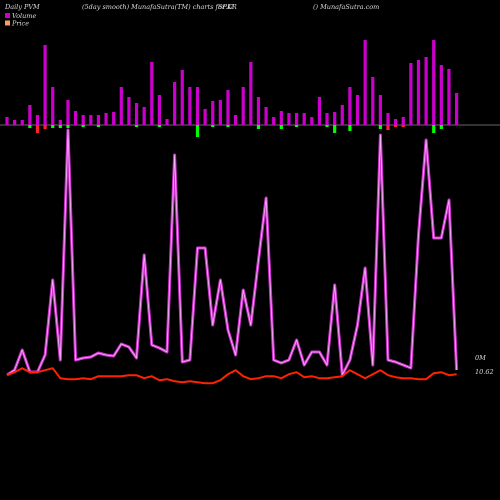 Image resolution: width=500 pixels, height=500 pixels. I want to click on symbol: SP.U, so click(226, 7).